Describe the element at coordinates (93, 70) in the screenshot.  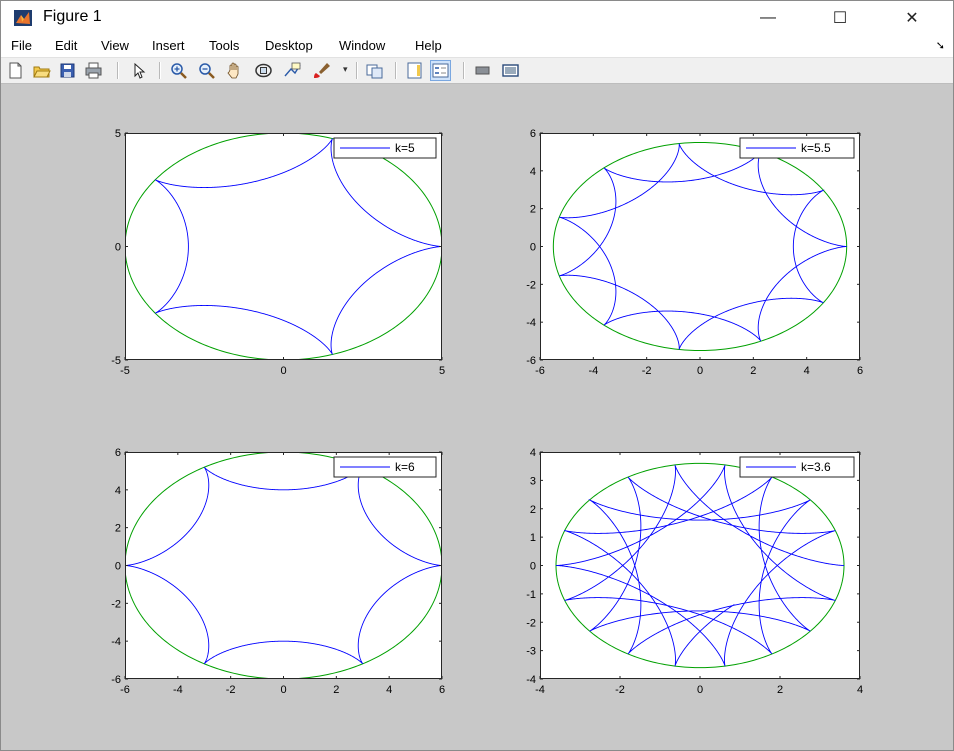
I see `print-icon` at that location.